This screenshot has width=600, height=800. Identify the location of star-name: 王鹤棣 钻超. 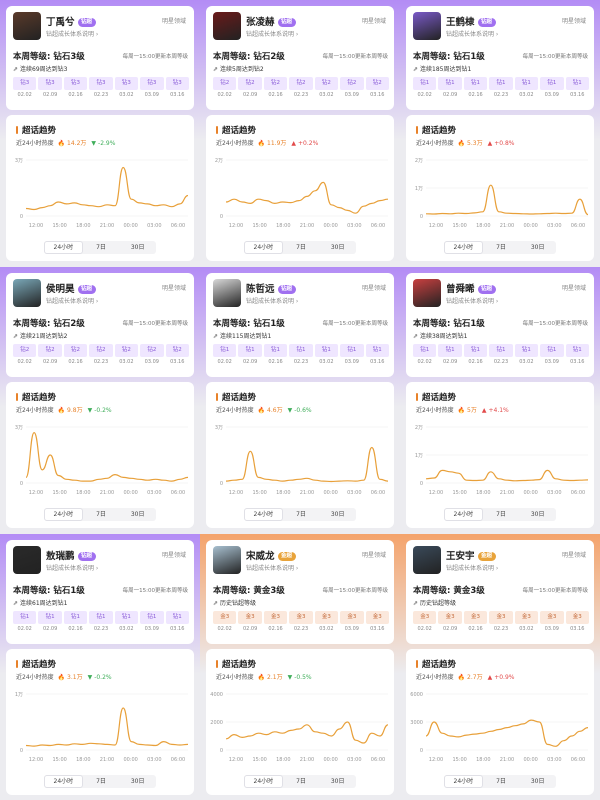
(471, 21).